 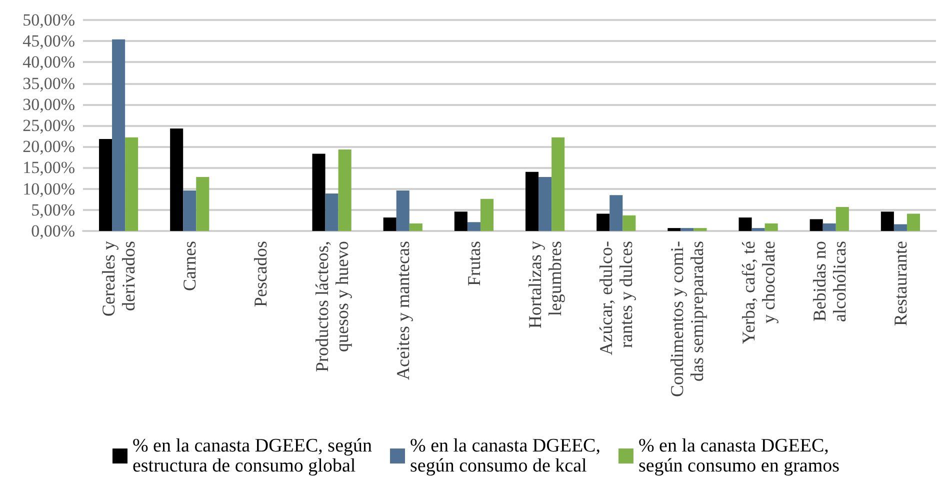 What do you see at coordinates (48, 125) in the screenshot?
I see `y-tick-label: 25,00%` at bounding box center [48, 125].